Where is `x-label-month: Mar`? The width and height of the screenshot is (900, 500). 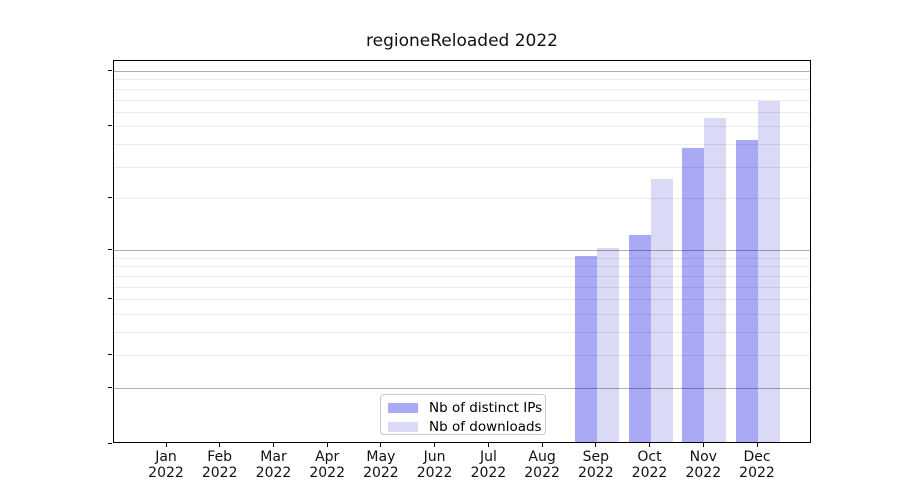
x-label-month: Mar is located at coordinates (273, 457).